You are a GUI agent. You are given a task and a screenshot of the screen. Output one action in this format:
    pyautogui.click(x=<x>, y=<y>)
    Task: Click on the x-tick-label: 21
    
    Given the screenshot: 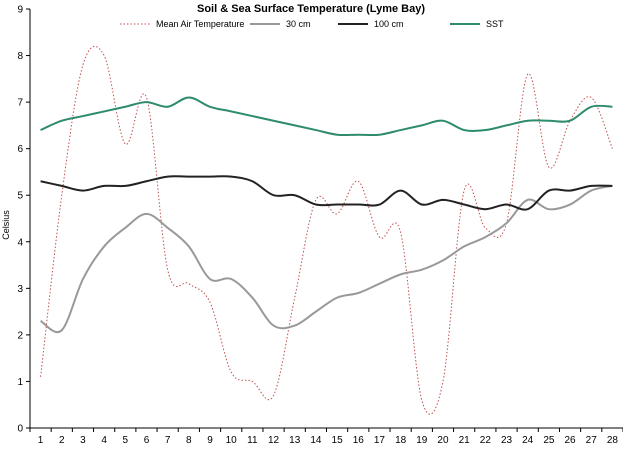 What is the action you would take?
    pyautogui.click(x=465, y=440)
    